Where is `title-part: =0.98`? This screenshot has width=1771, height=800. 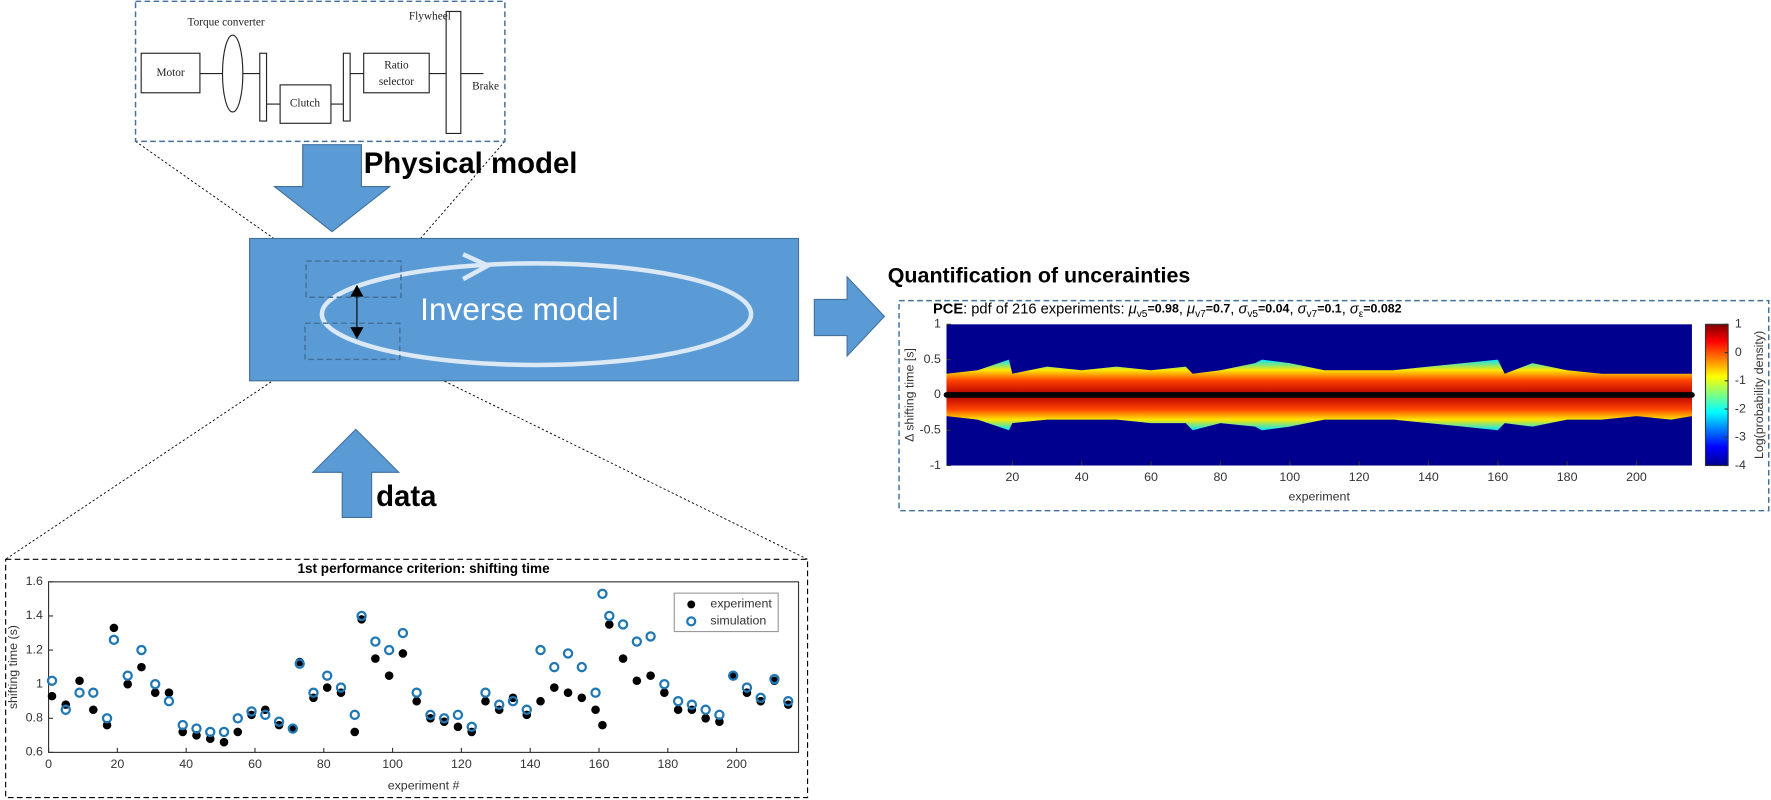 title-part: =0.98 is located at coordinates (1162, 309).